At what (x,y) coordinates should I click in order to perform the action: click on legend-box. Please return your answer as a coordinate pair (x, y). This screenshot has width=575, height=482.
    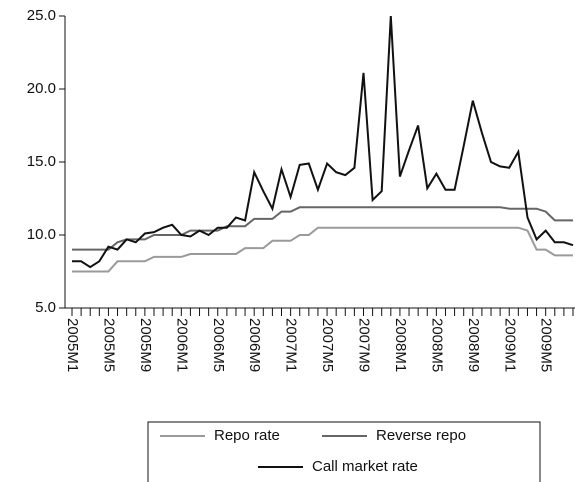
    Looking at the image, I should click on (344, 451).